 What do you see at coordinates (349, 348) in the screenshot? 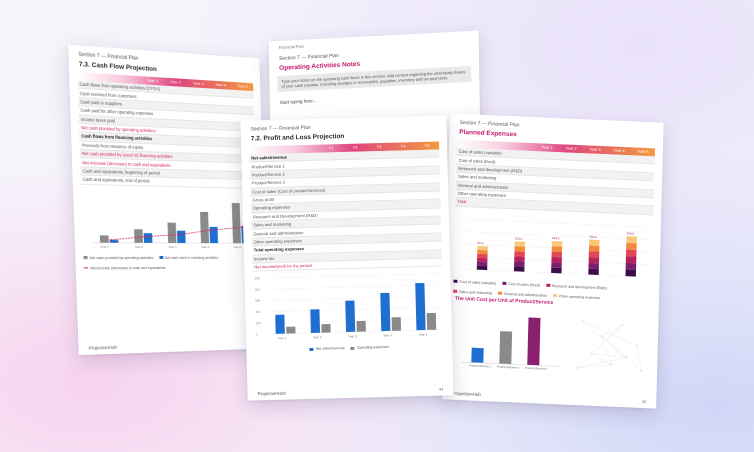
I see `chart-legend: Net sales/revenue Operating expenses` at bounding box center [349, 348].